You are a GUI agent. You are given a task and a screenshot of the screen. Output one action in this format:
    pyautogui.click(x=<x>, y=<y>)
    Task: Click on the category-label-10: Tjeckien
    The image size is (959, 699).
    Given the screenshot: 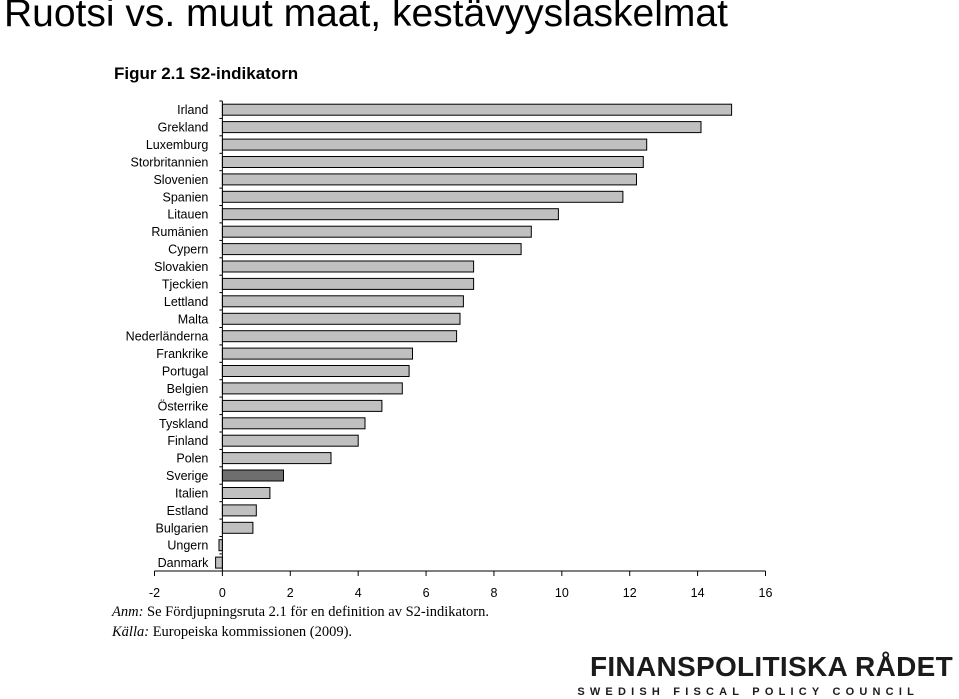 What is the action you would take?
    pyautogui.click(x=185, y=284)
    